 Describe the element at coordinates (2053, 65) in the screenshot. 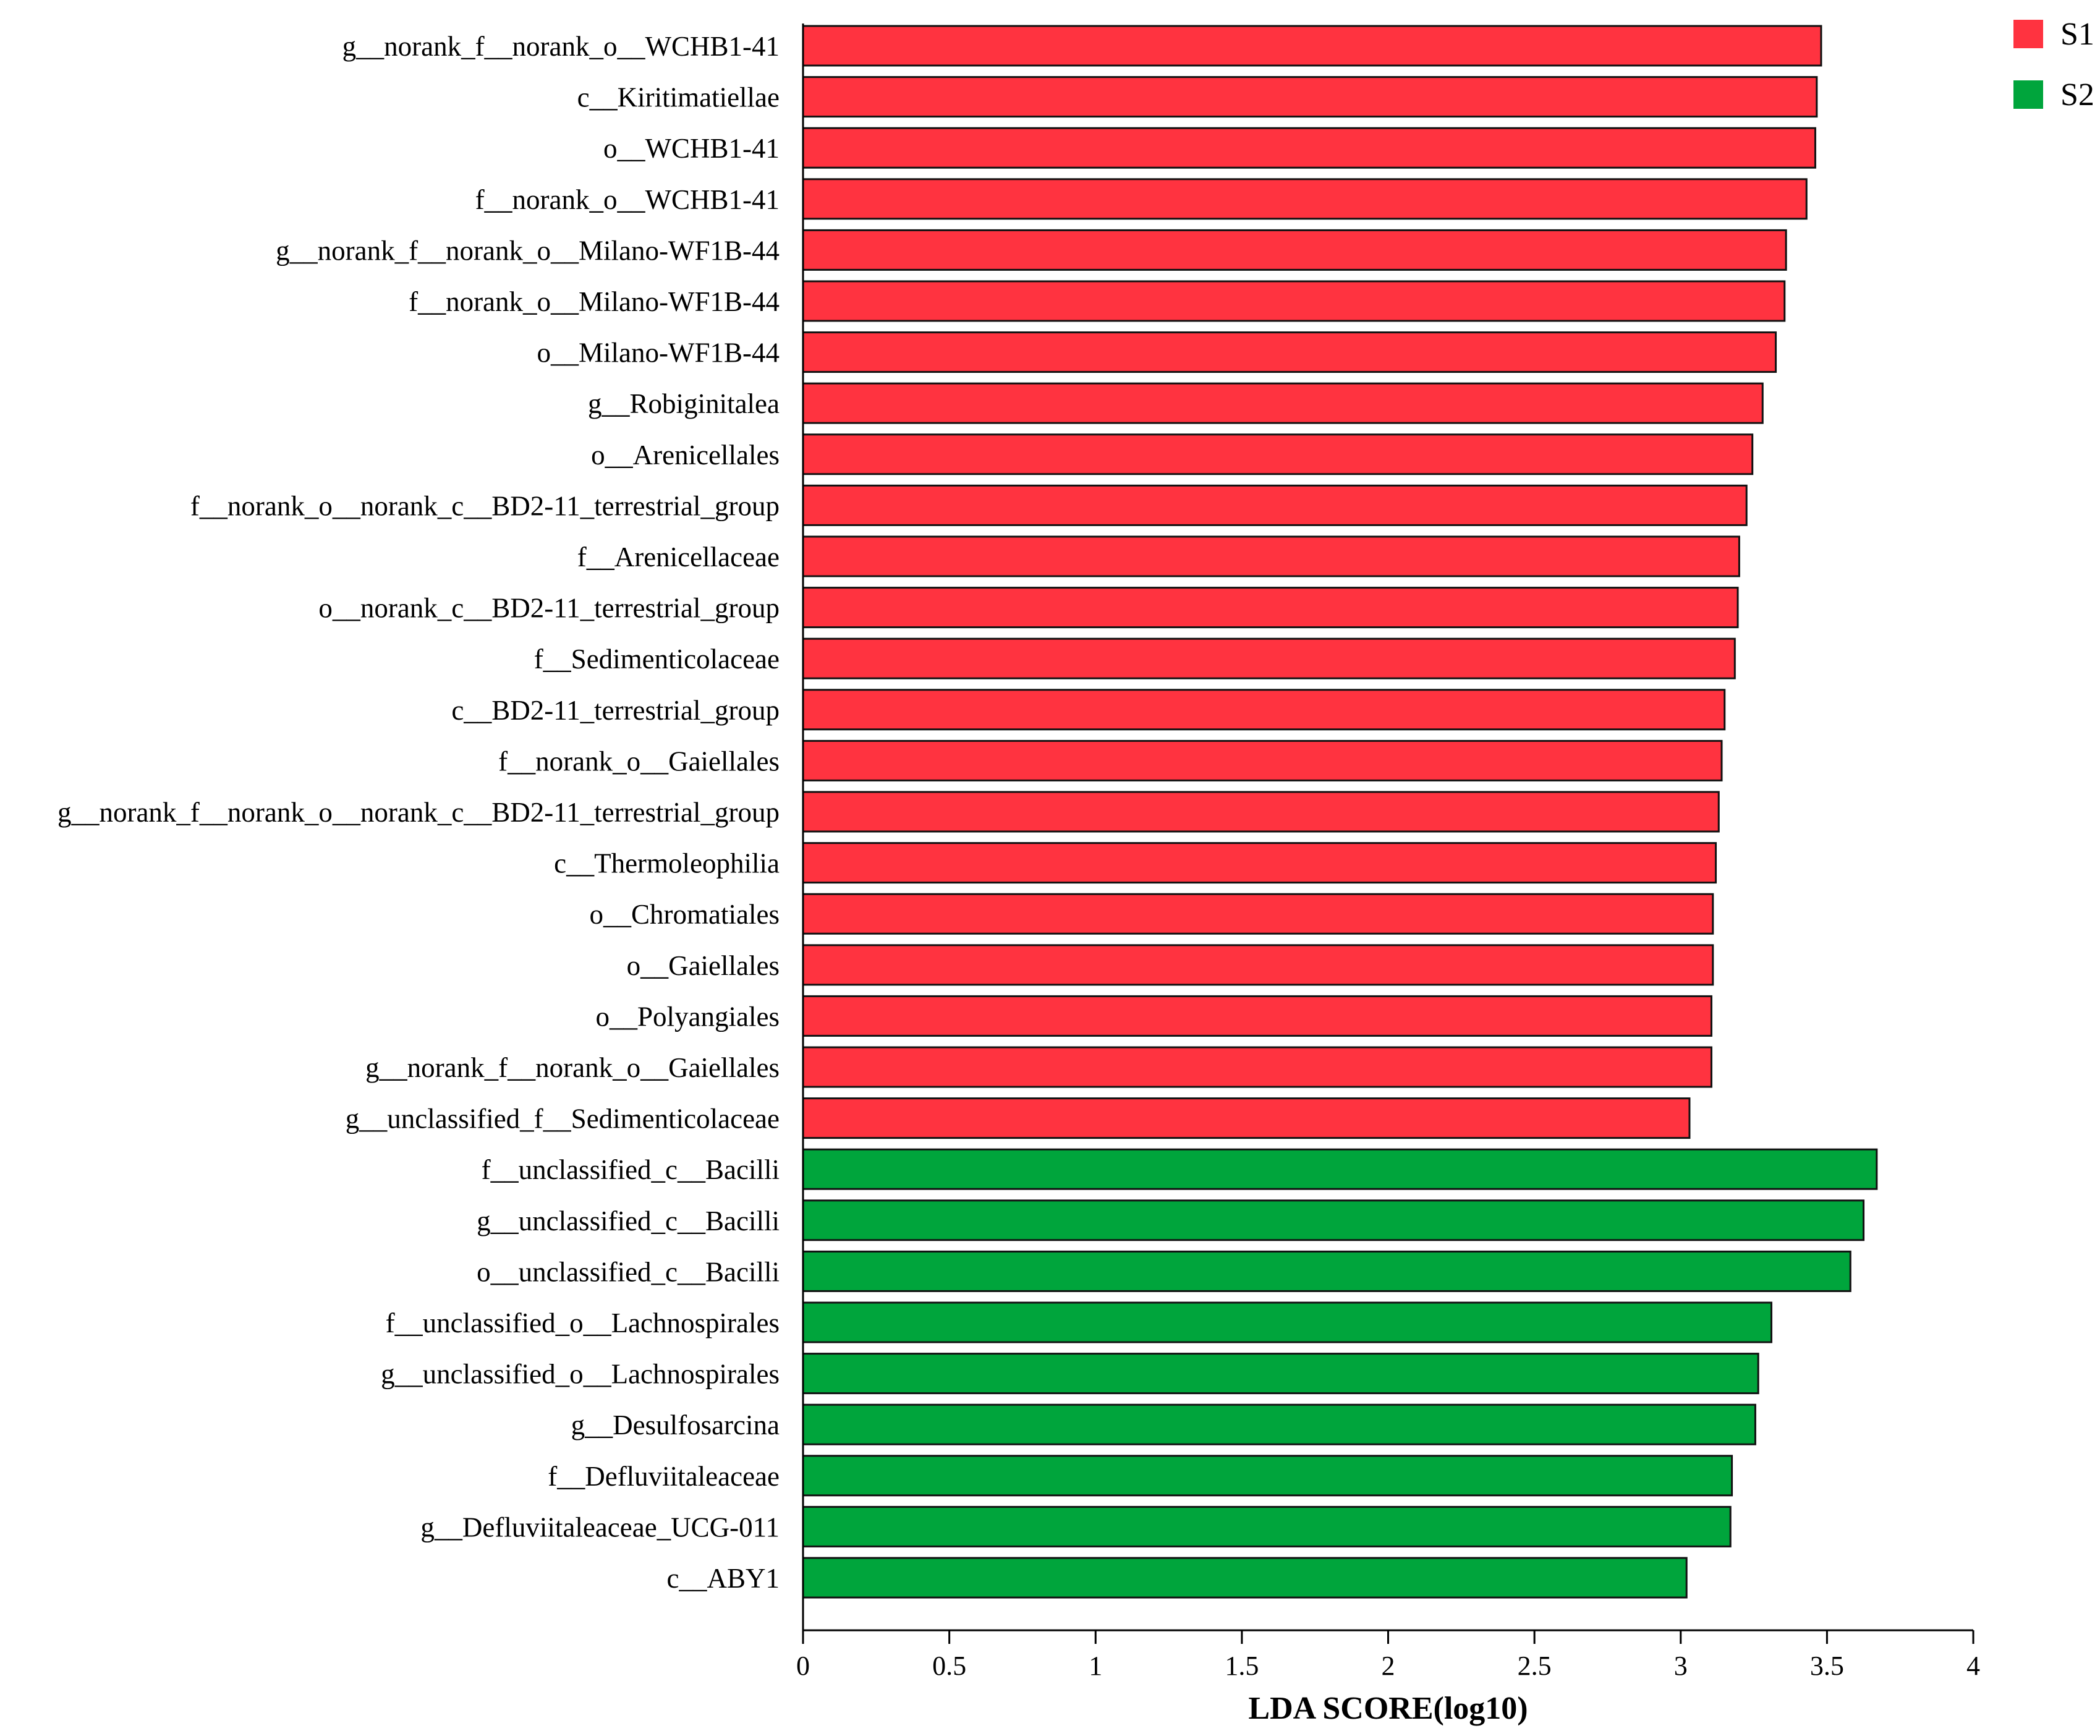

I see `legend: S1 S2` at that location.